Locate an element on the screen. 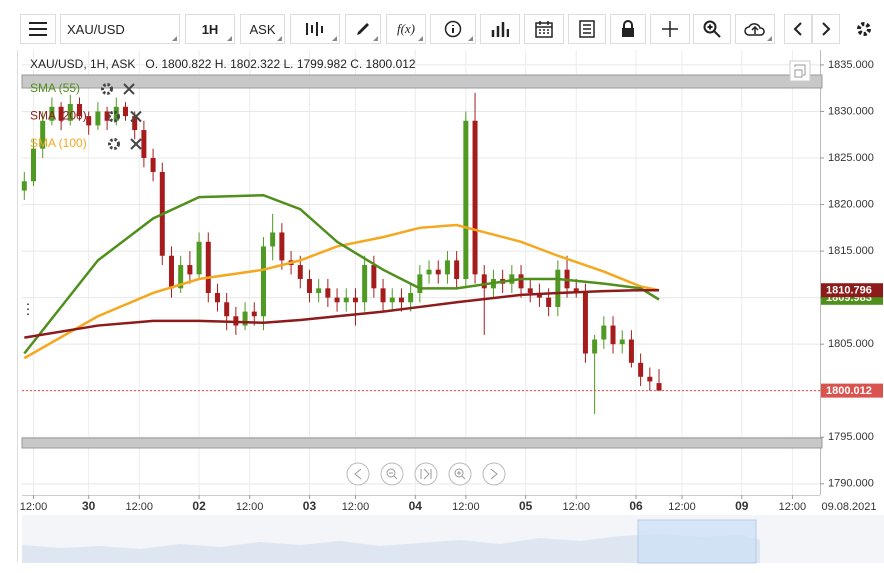 This screenshot has width=884, height=573. notes-button is located at coordinates (587, 29).